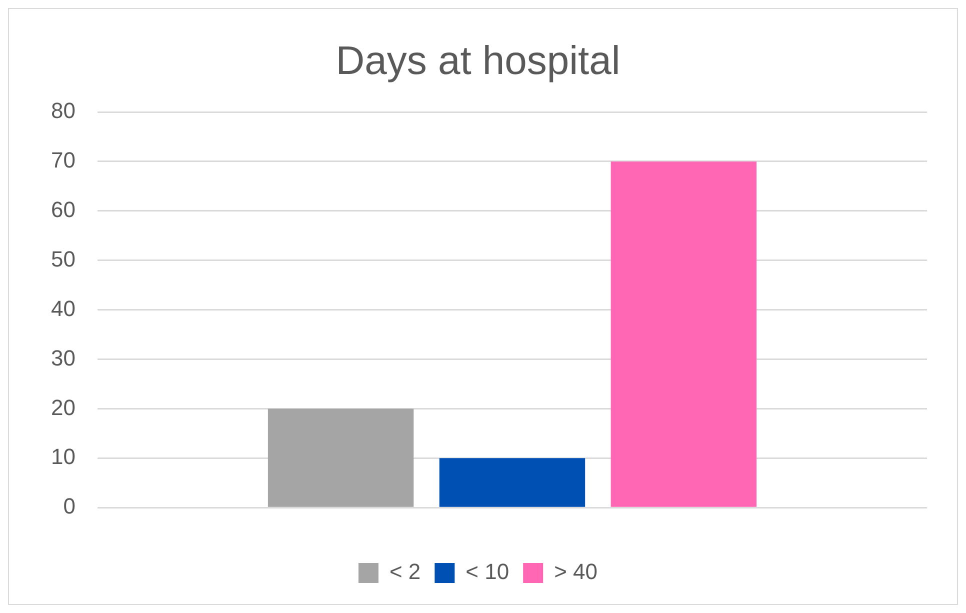  I want to click on y-tick-label: 50, so click(63, 259).